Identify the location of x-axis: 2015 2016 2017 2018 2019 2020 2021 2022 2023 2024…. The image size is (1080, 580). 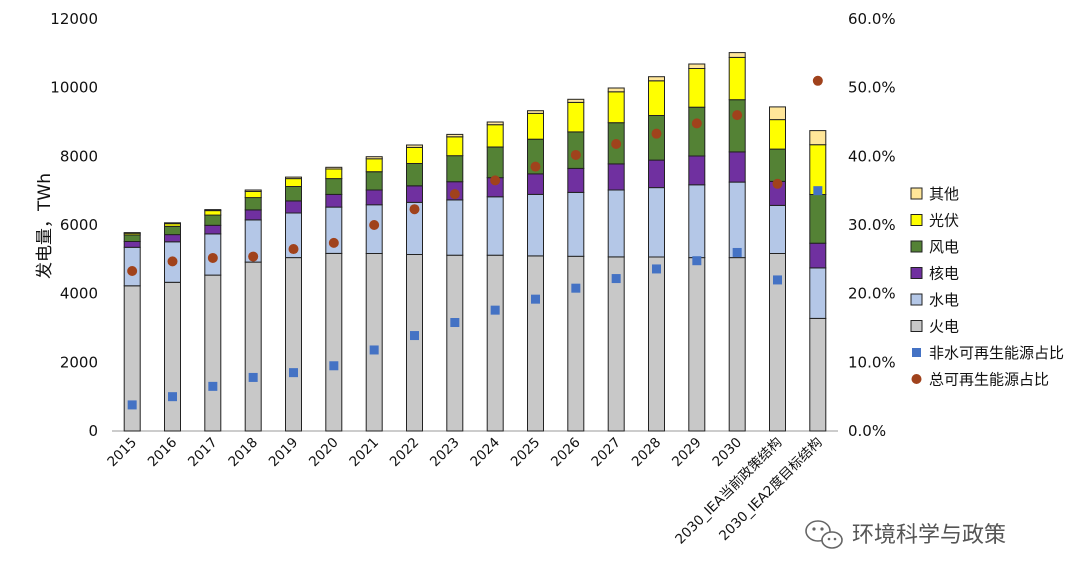
(464, 491).